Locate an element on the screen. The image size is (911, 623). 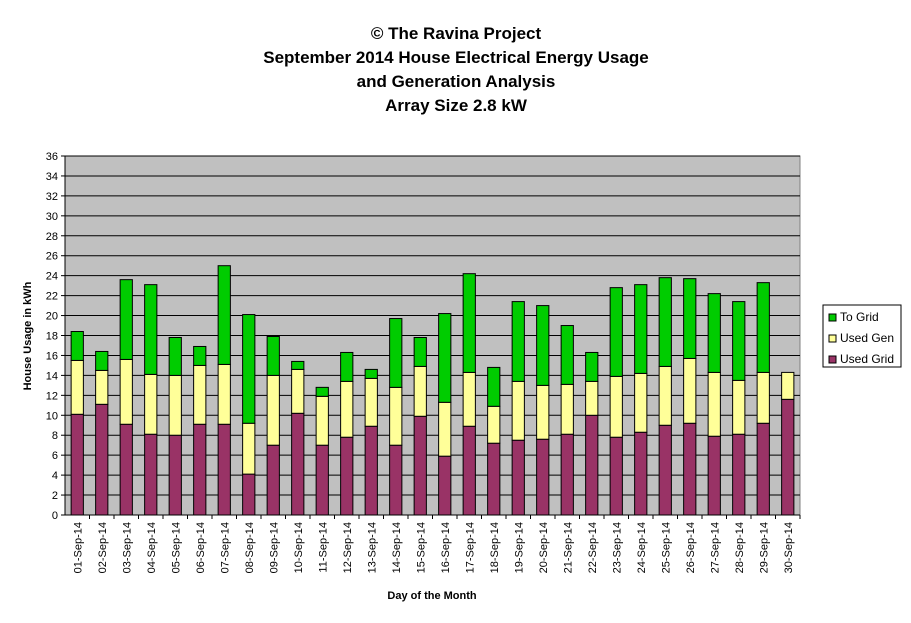
x-tick-label: 14-Sep-14 is located at coordinates (397, 547).